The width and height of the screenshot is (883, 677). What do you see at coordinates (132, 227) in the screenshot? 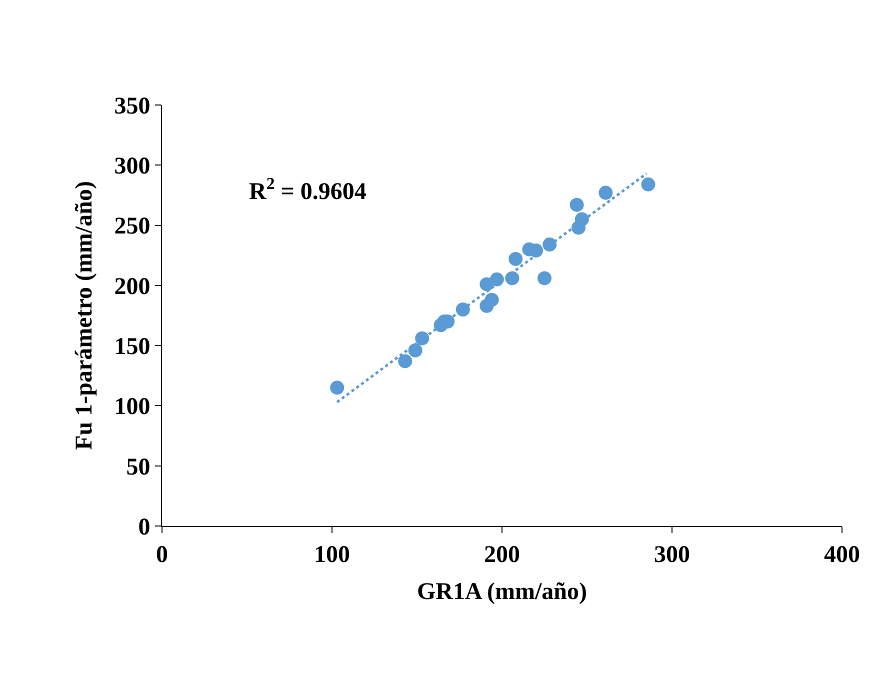
I see `y-tick-label: 250` at bounding box center [132, 227].